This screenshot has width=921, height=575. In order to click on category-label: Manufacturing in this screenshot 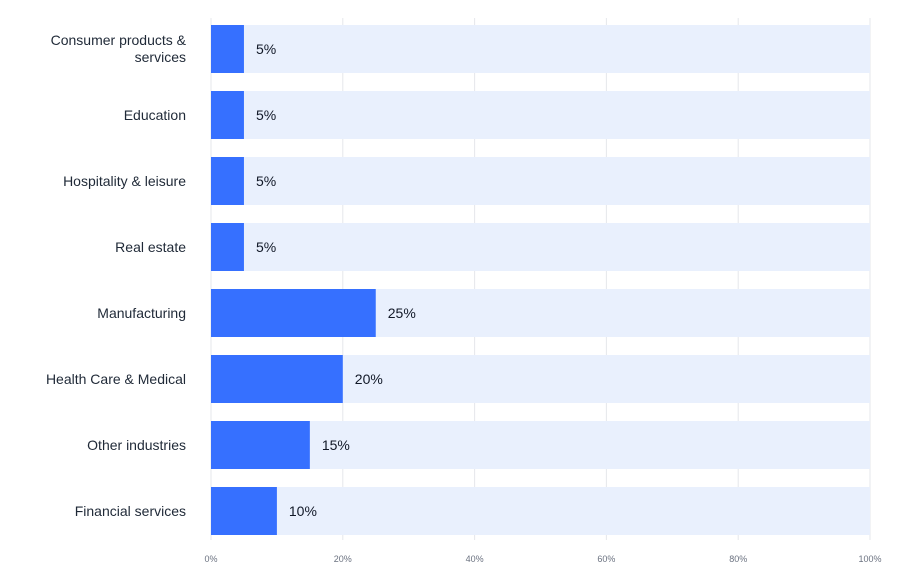, I will do `click(141, 313)`.